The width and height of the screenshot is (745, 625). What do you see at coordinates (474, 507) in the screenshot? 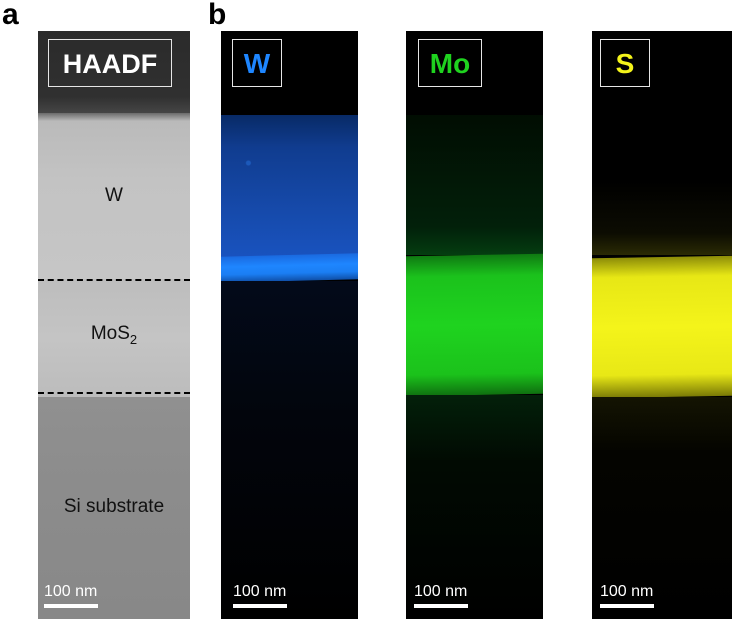
I see `mo-signal-bottom` at bounding box center [474, 507].